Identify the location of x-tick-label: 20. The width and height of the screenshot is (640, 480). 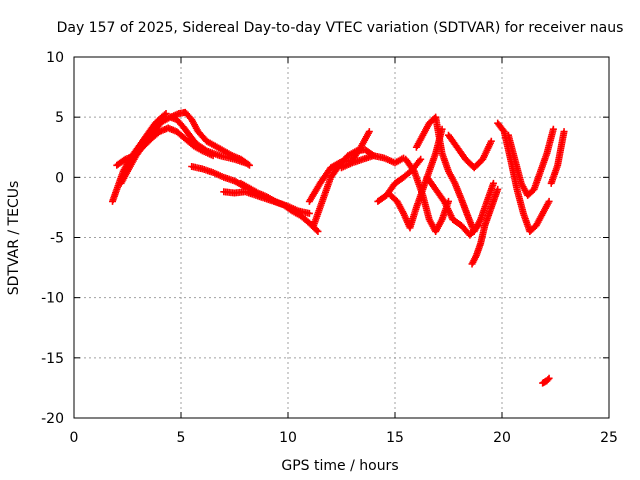
(502, 438).